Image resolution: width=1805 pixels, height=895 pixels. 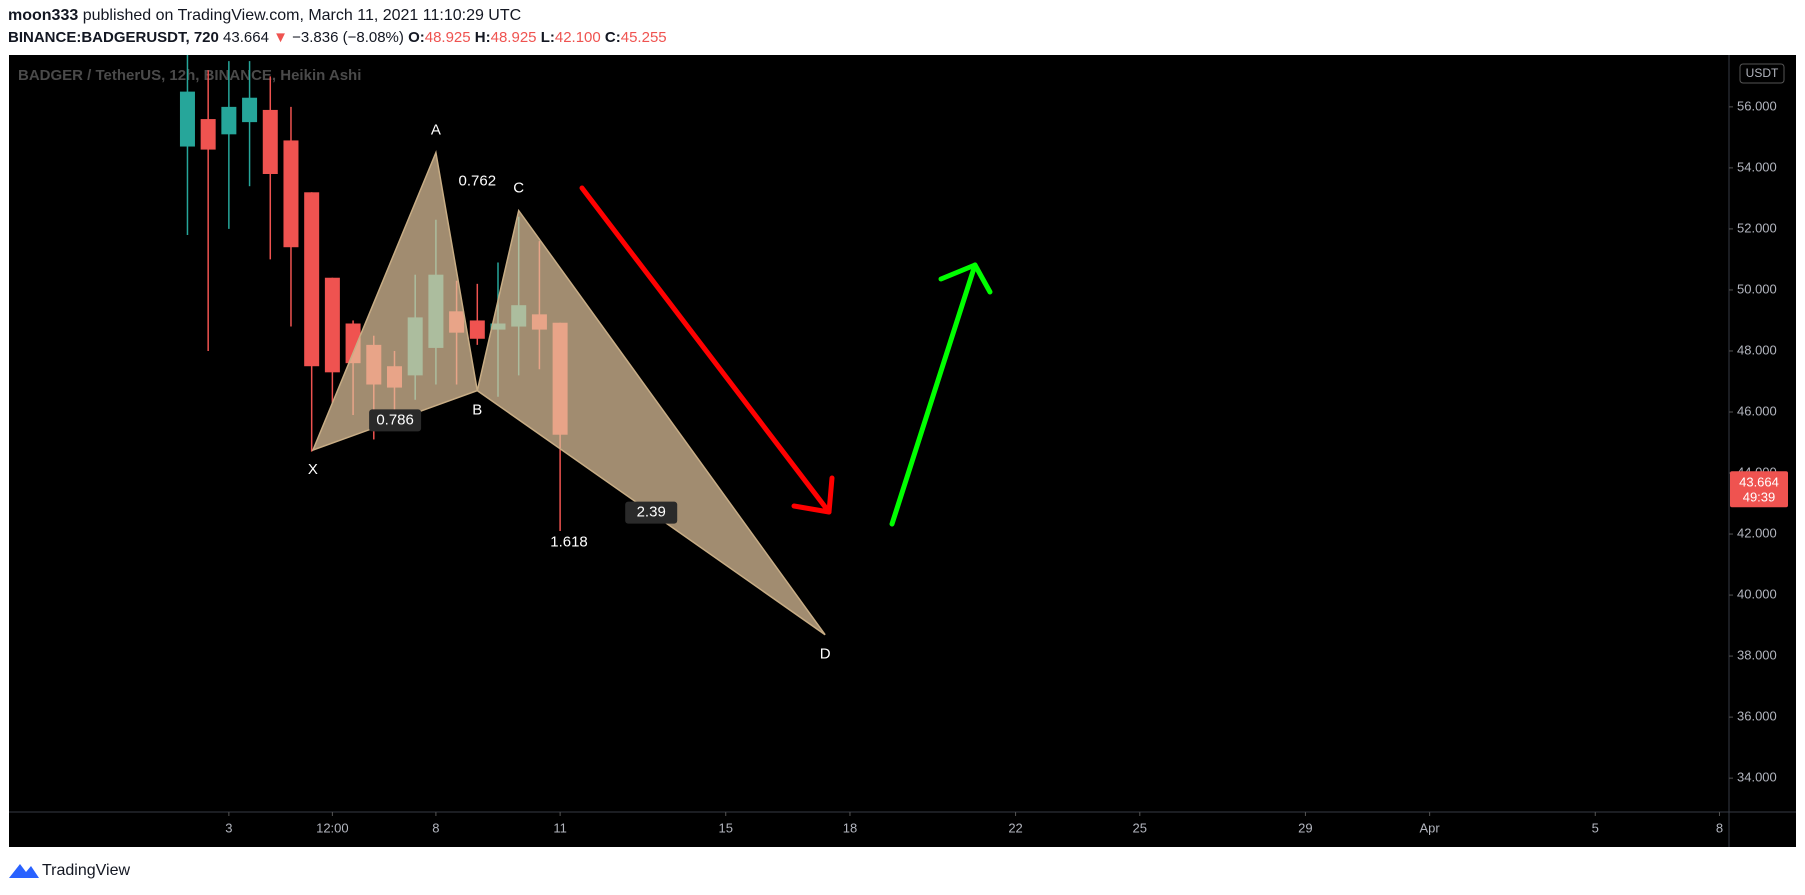 I want to click on up-arrow, so click(x=933, y=394).